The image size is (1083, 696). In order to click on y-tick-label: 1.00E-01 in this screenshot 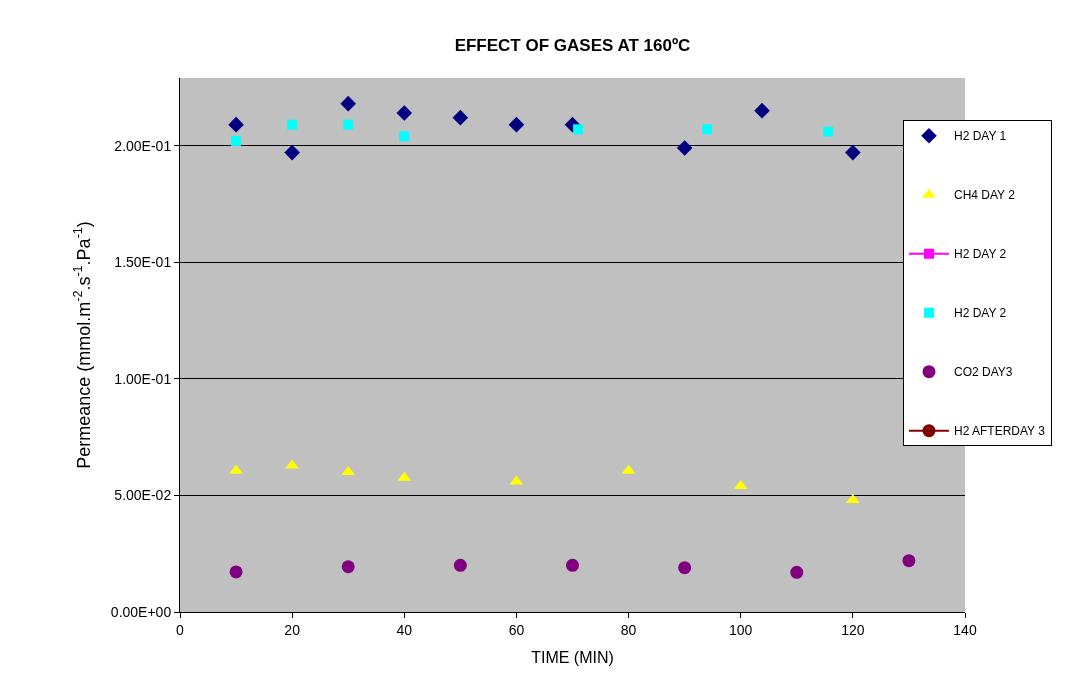, I will do `click(143, 378)`.